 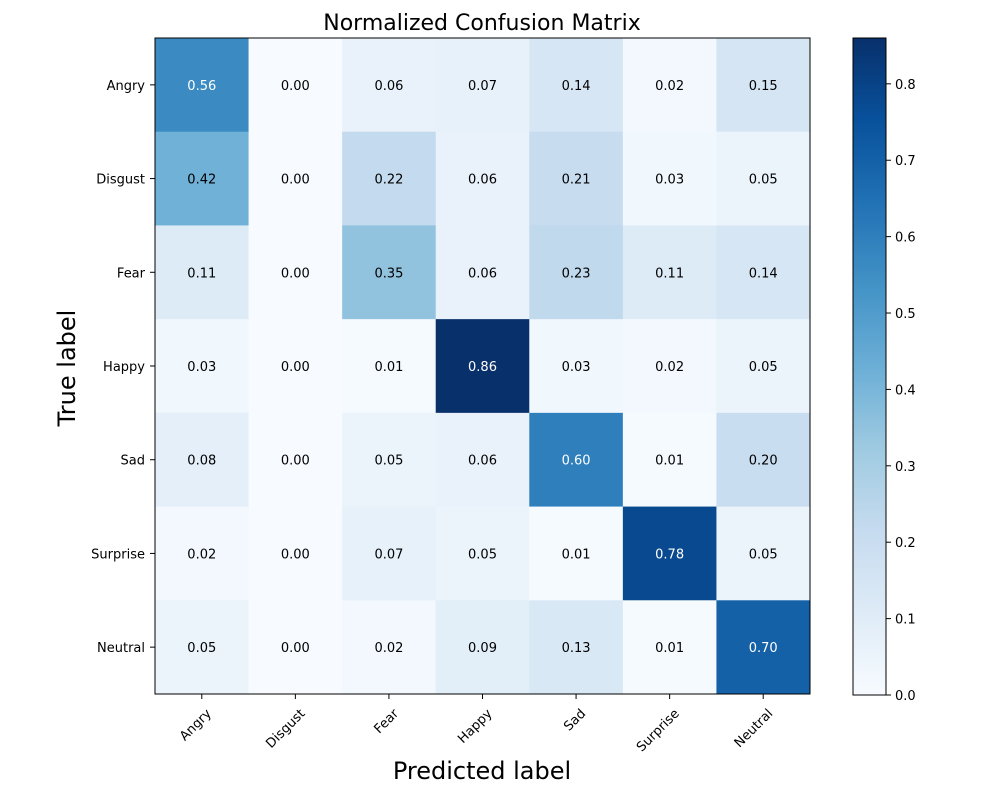 I want to click on colorbar: 0.0 0.1 0.2 0.3 0.4 0.5 0.6 0.7 0.8, so click(x=884, y=370).